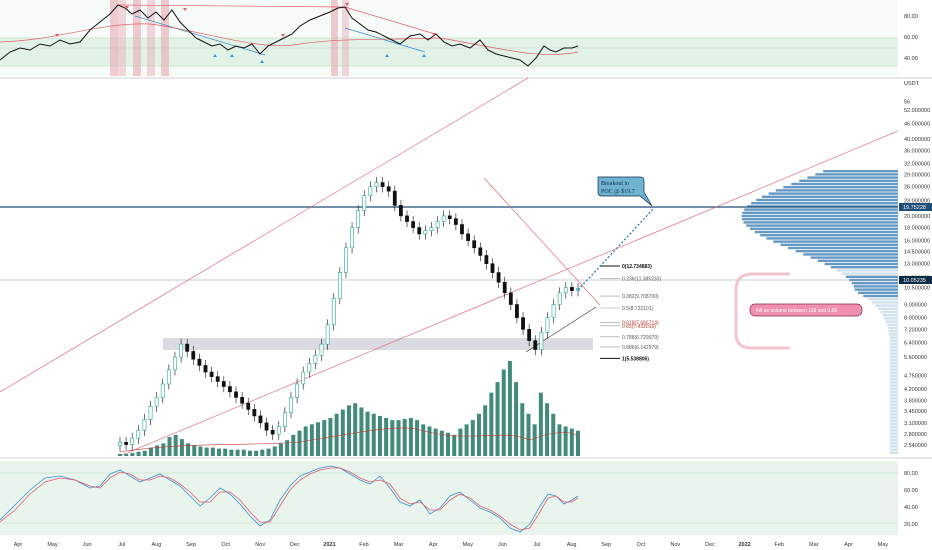 The image size is (932, 550). Describe the element at coordinates (917, 229) in the screenshot. I see `price-tick: 18.000000` at that location.